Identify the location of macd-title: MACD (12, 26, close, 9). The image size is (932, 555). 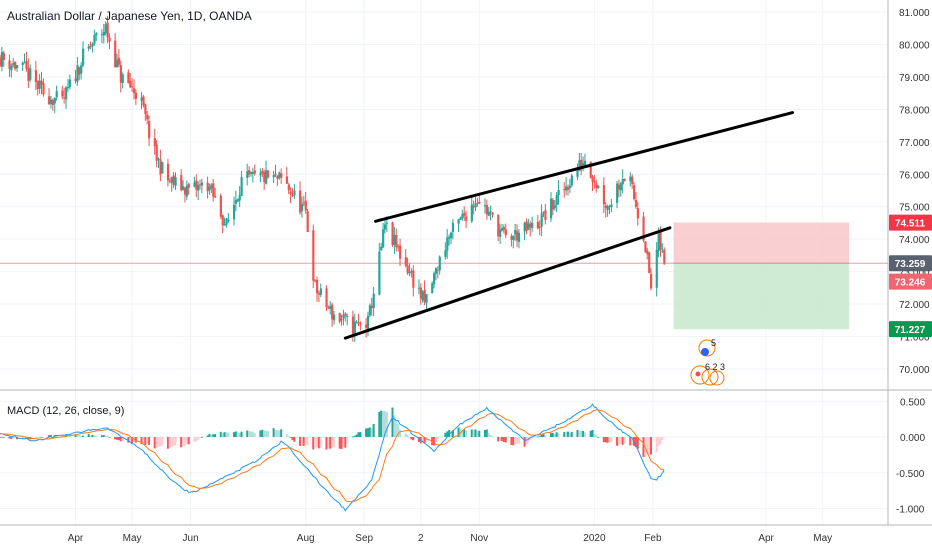
(65, 411).